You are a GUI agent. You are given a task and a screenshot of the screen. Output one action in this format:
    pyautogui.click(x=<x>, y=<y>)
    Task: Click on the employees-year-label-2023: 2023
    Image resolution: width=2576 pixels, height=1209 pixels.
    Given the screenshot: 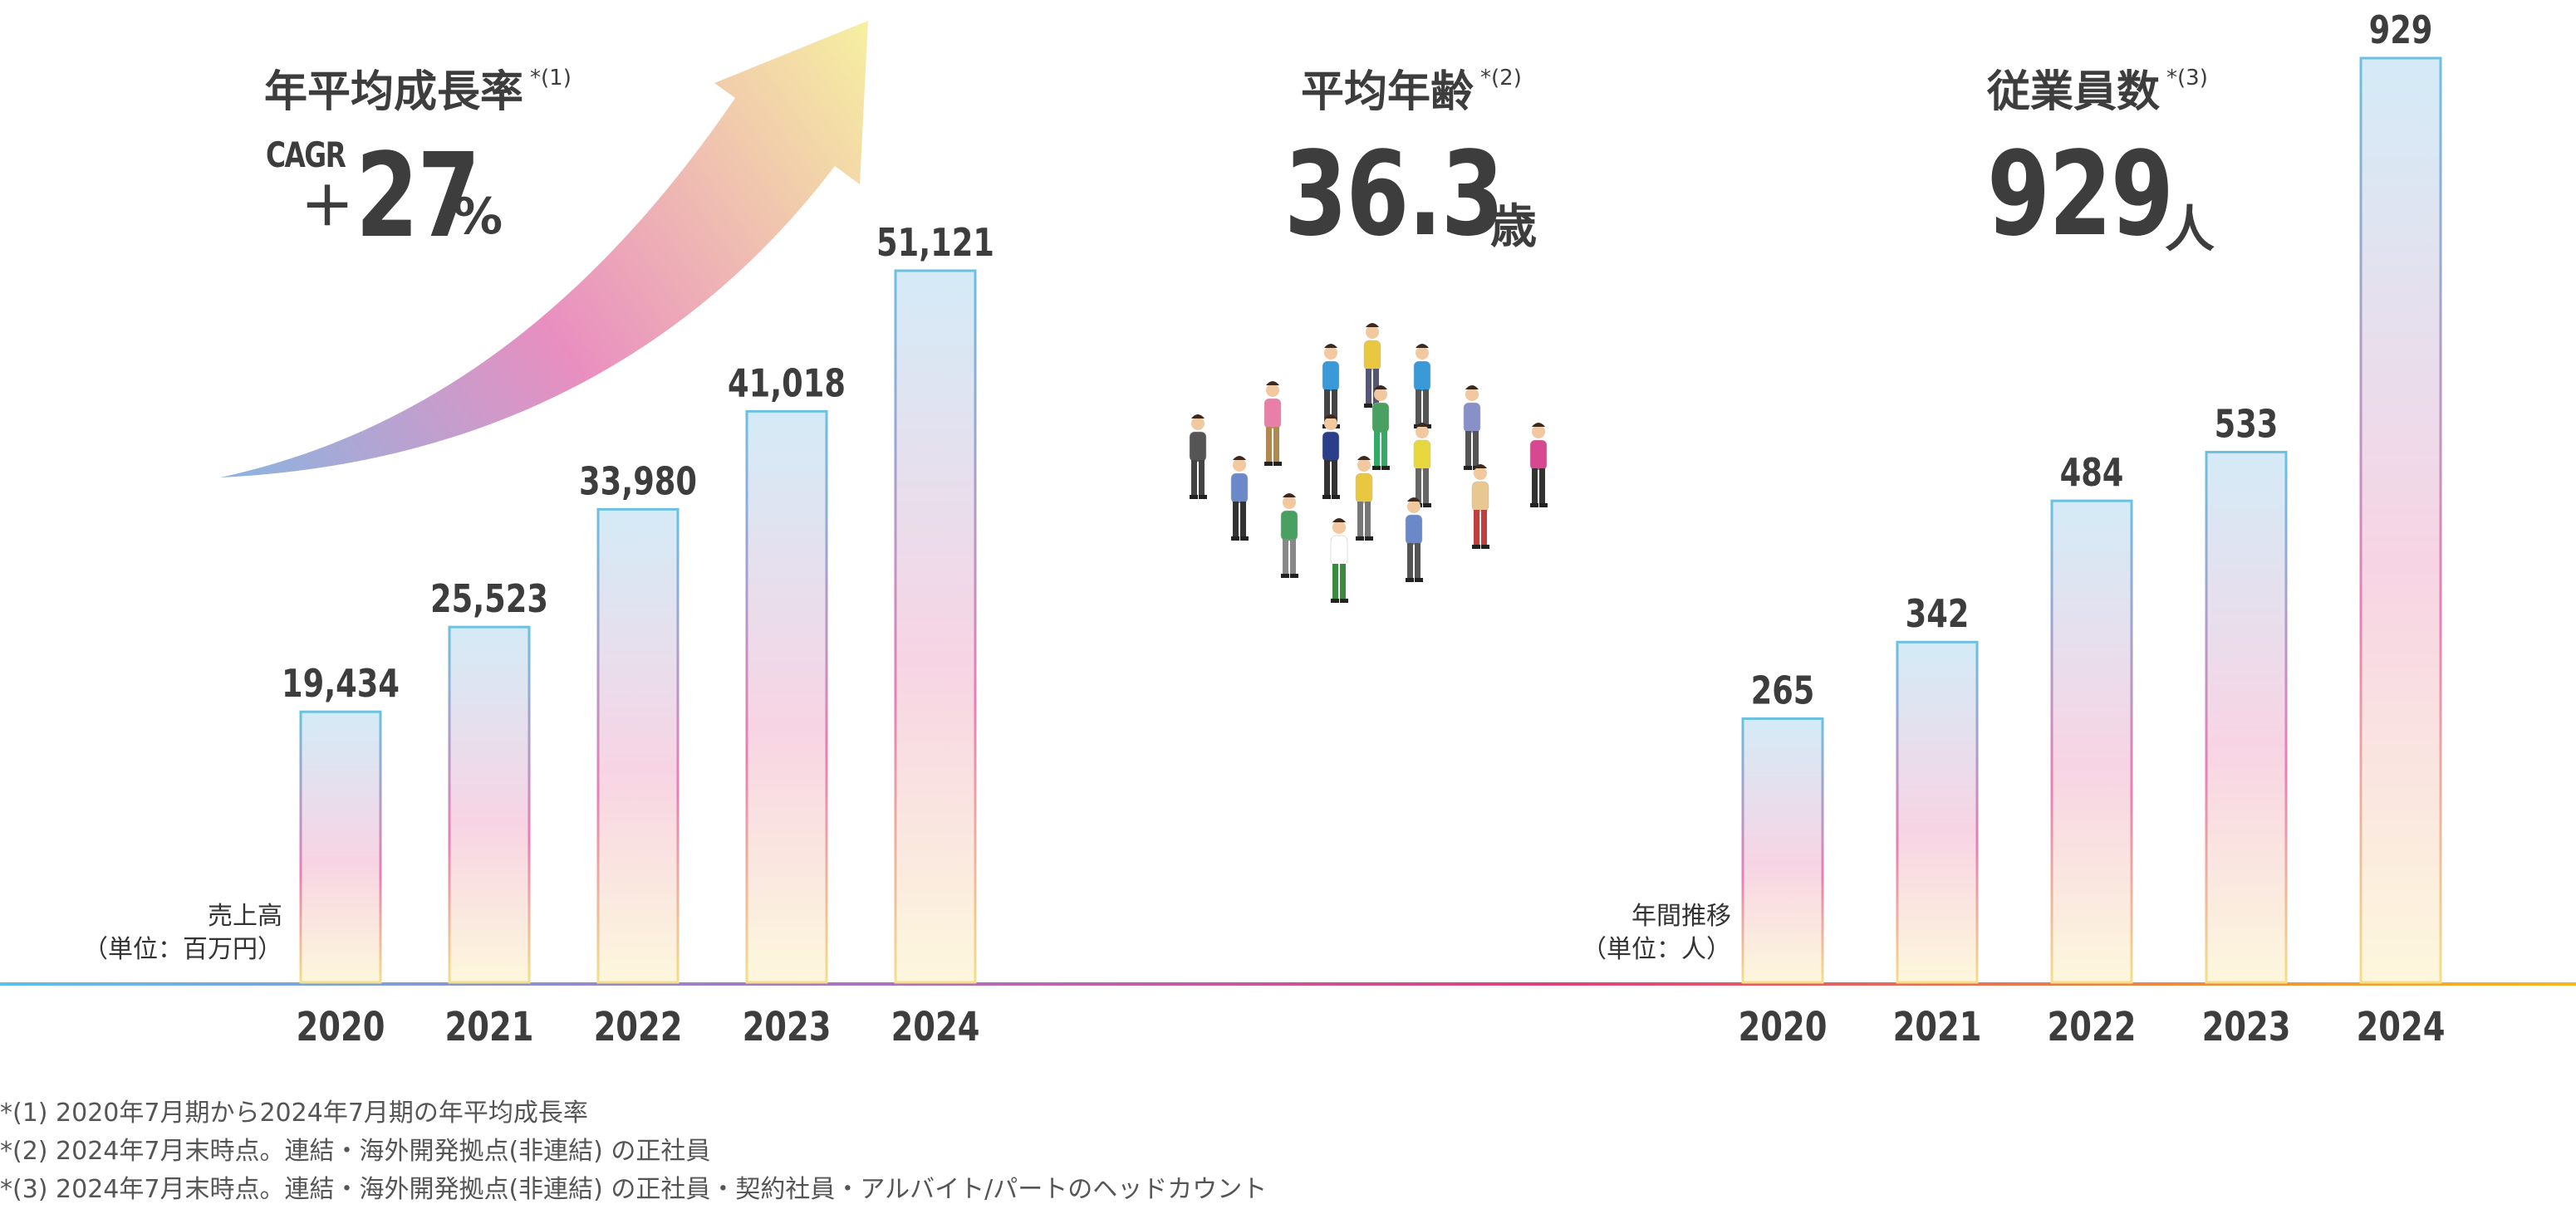 What is the action you would take?
    pyautogui.click(x=2246, y=1028)
    